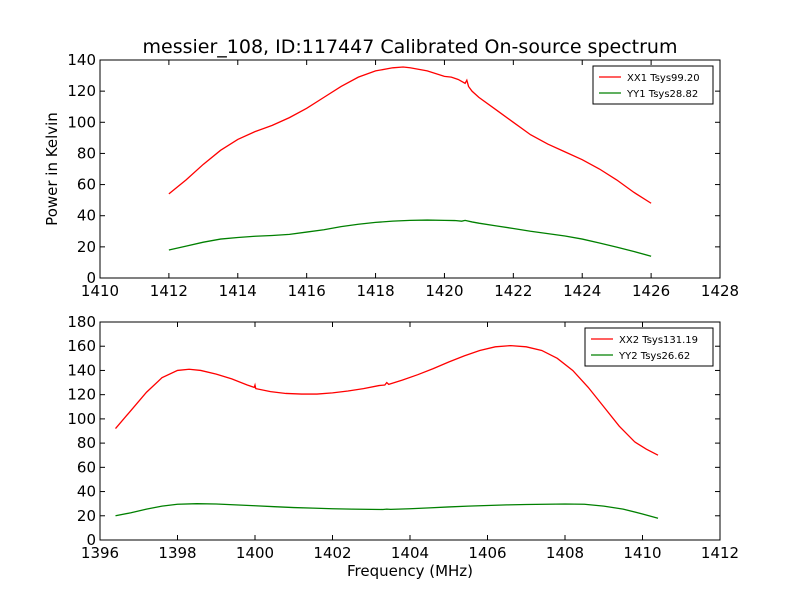 This screenshot has height=600, width=800. I want to click on y-tick-label: 160, so click(81, 346).